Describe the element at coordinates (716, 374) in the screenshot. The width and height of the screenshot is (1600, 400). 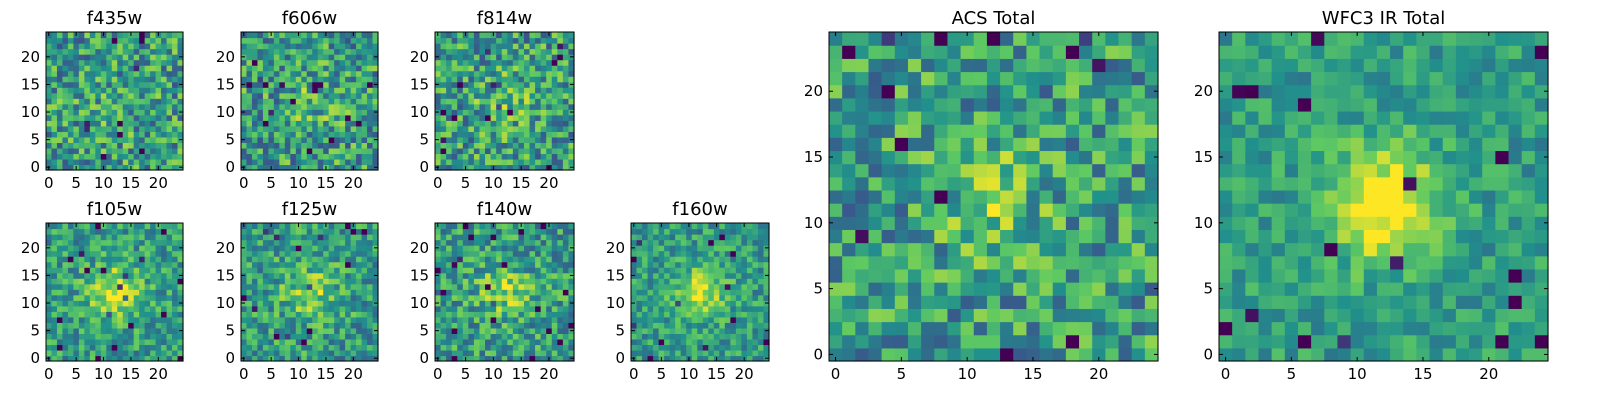
I see `x-tick-label: 15` at that location.